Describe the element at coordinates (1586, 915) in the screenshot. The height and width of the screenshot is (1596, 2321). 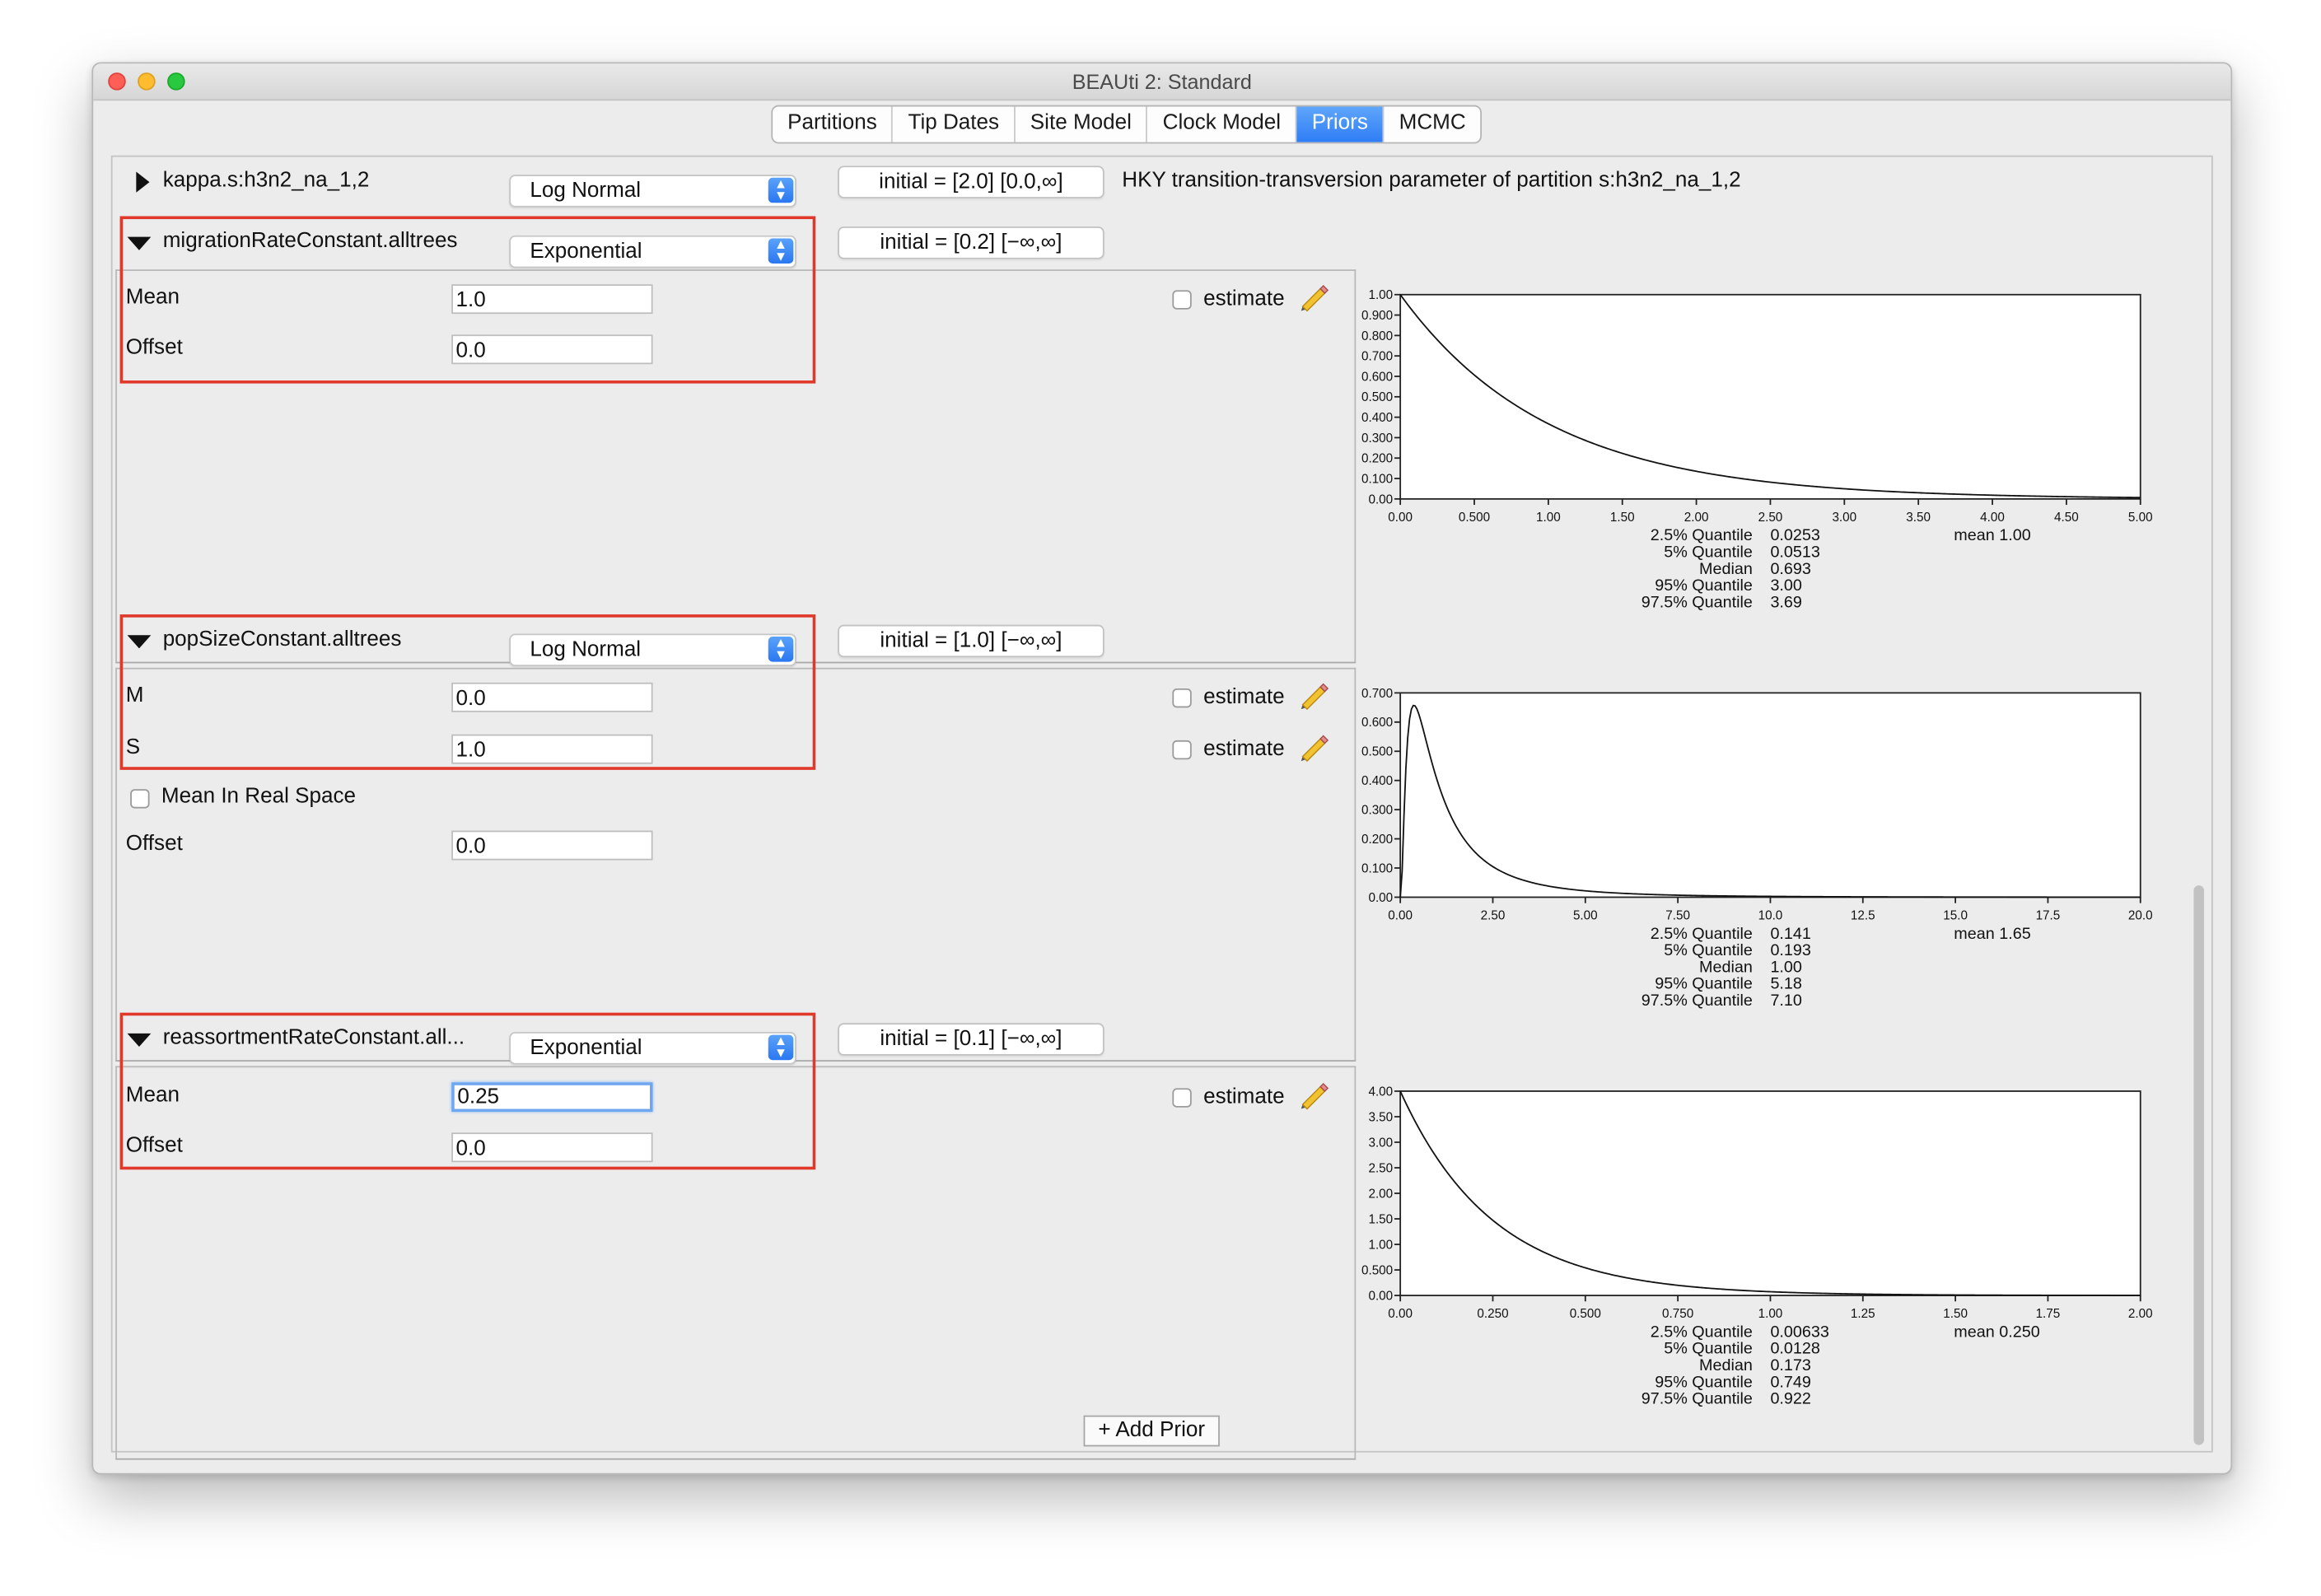
I see `x-tick-label: 5.00` at that location.